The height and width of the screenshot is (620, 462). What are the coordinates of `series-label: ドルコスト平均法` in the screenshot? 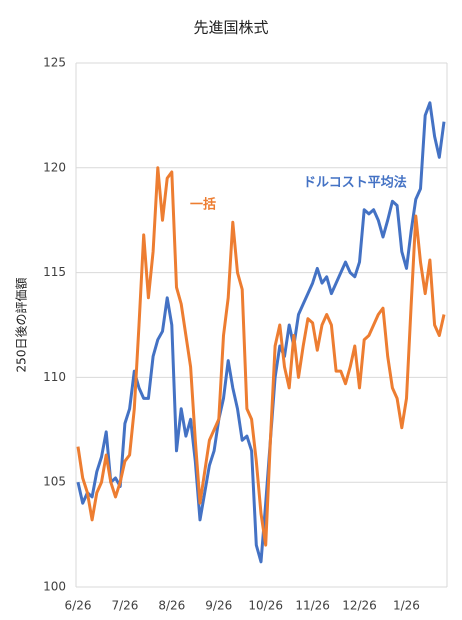 It's located at (355, 183).